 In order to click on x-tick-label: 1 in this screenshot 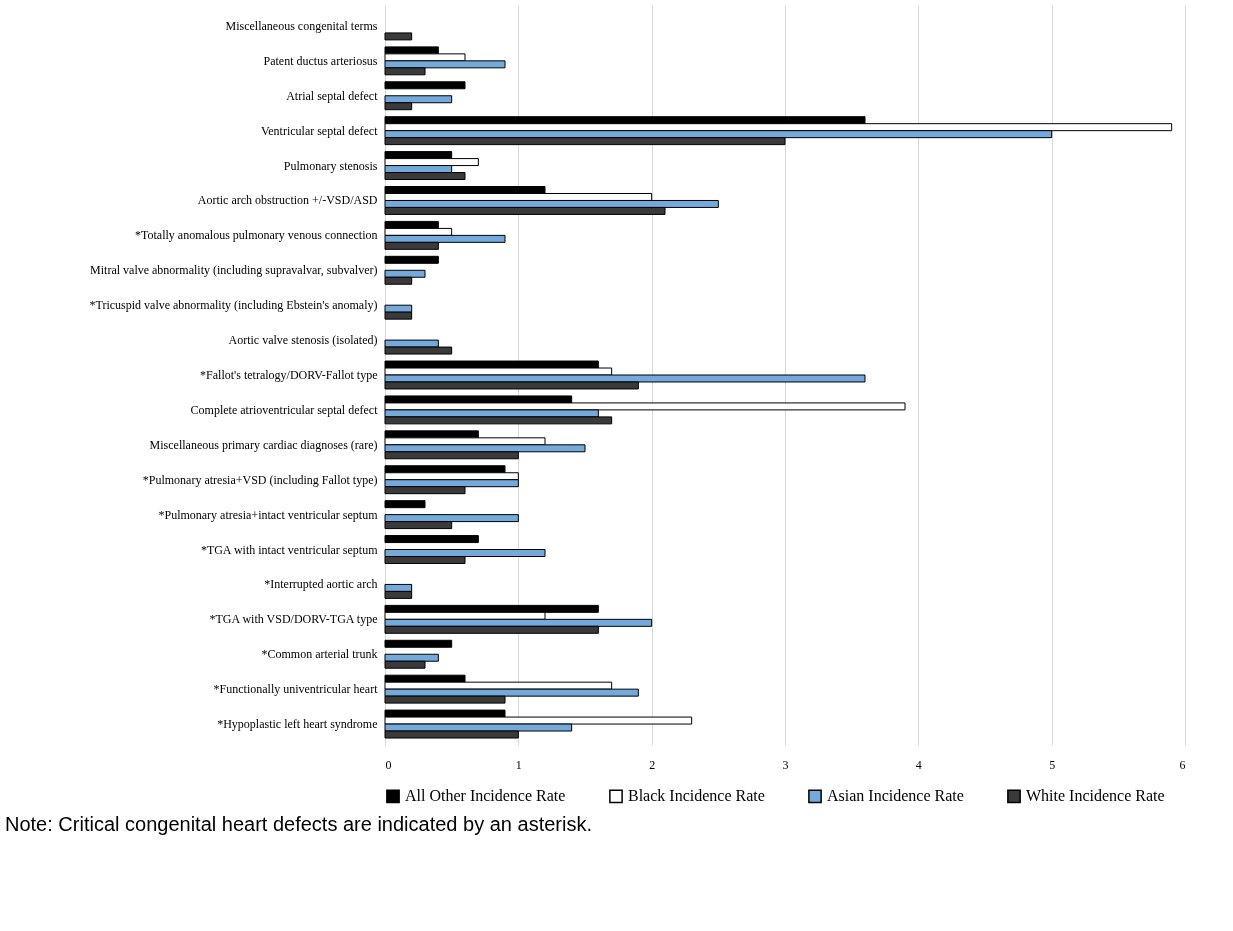, I will do `click(518, 764)`.